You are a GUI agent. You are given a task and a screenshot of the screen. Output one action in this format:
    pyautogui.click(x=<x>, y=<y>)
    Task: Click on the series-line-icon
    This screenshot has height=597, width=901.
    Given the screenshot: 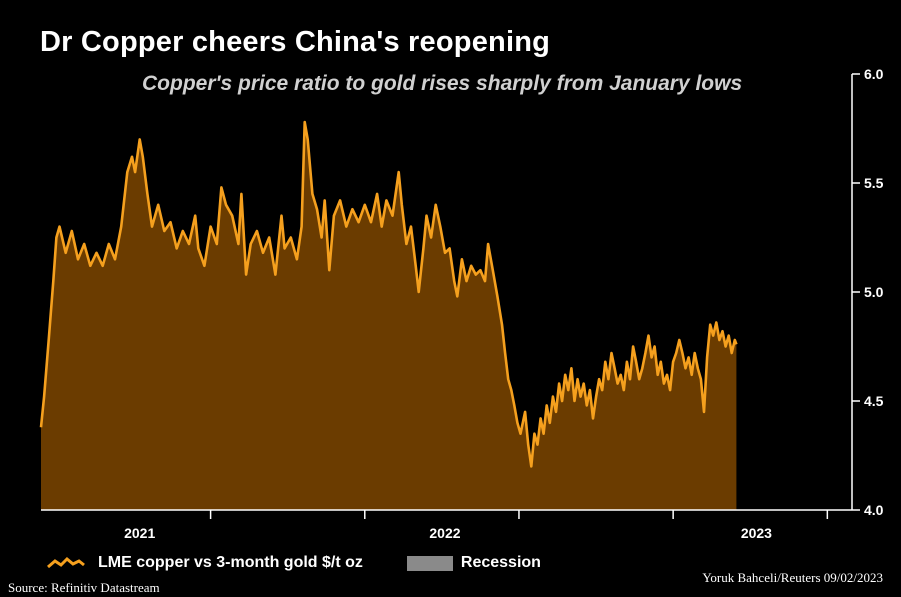 What is the action you would take?
    pyautogui.click(x=66, y=562)
    